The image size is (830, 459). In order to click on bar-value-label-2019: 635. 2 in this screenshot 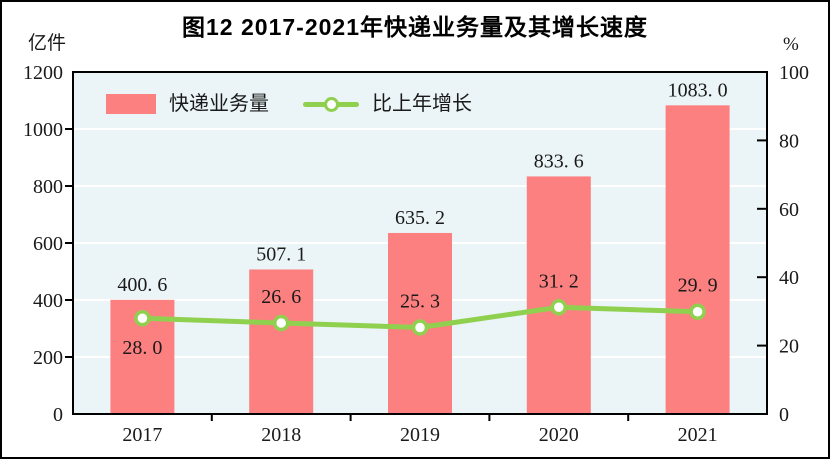, I will do `click(420, 218)`.